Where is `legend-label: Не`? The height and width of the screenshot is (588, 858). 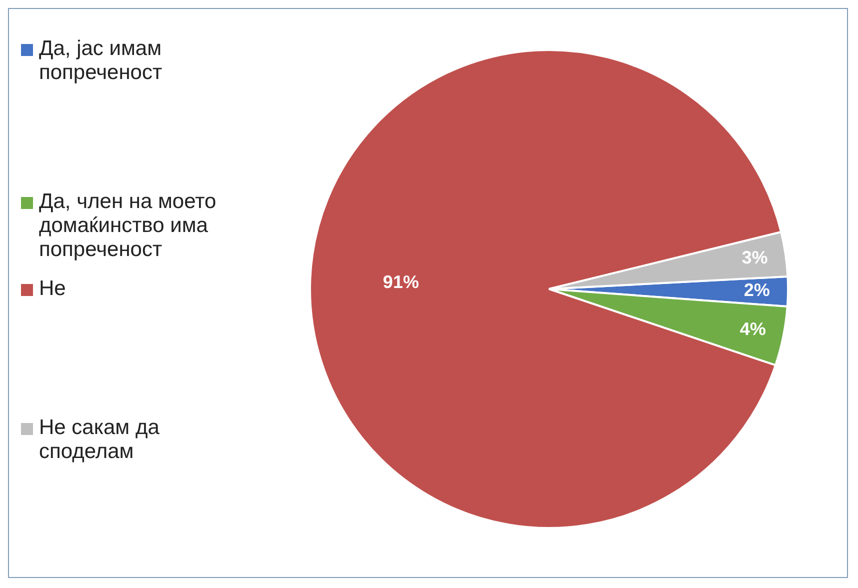 legend-label: Не is located at coordinates (52, 289).